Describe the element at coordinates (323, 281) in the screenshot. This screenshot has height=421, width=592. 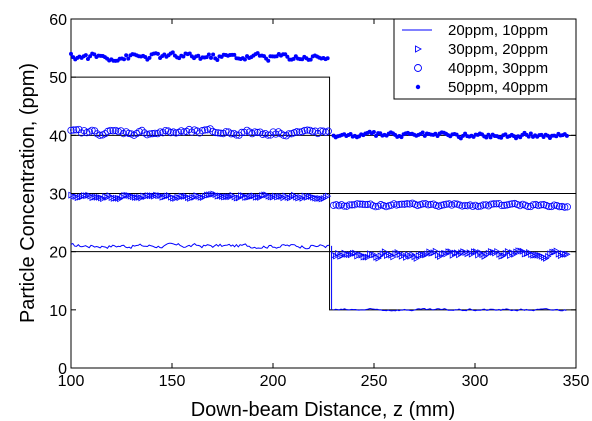
I see `reference-step-line` at that location.